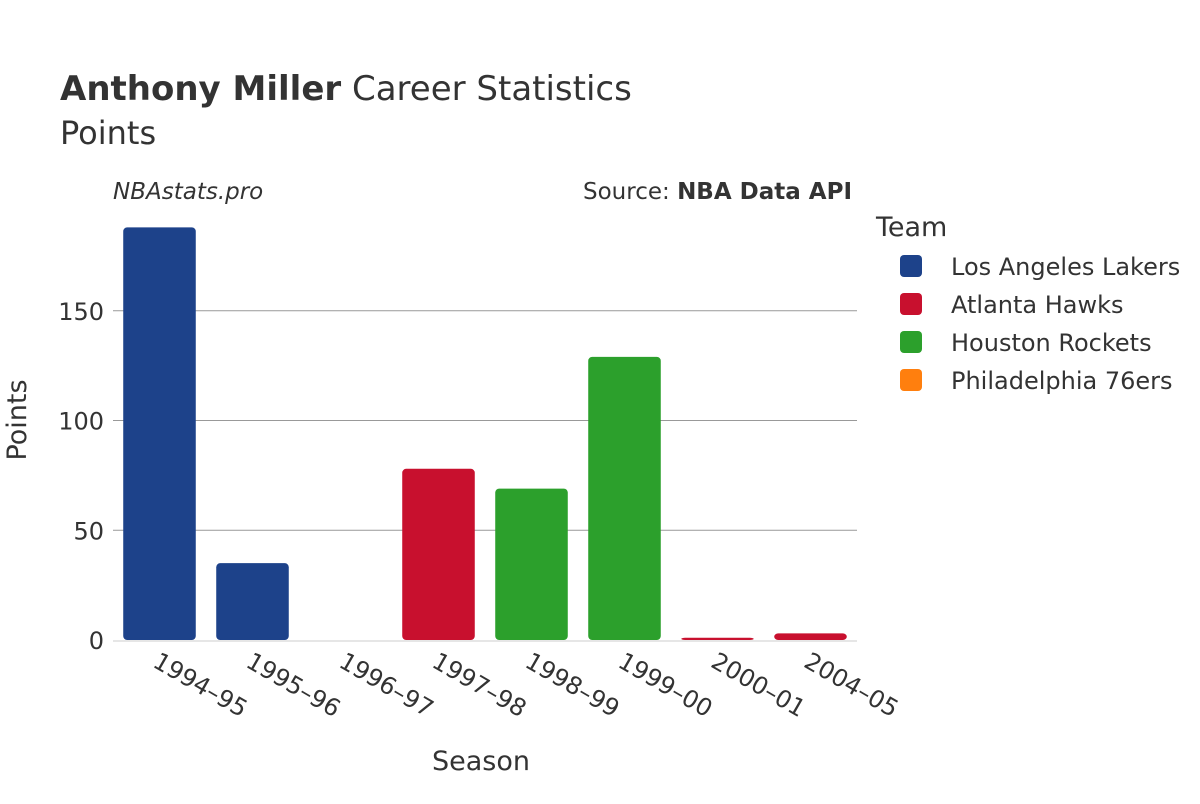 Image resolution: width=1200 pixels, height=804 pixels. I want to click on y-tick-label: 50, so click(88, 531).